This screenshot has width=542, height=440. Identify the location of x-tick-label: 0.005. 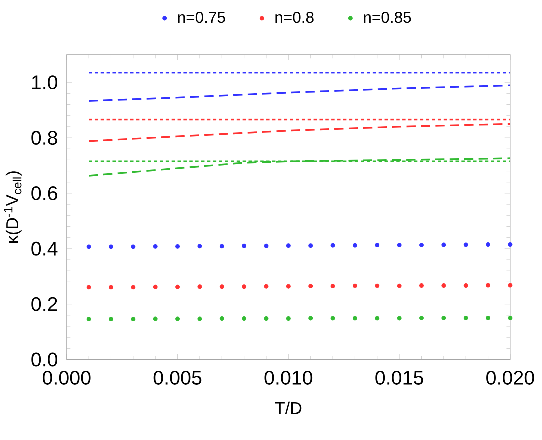
(178, 378).